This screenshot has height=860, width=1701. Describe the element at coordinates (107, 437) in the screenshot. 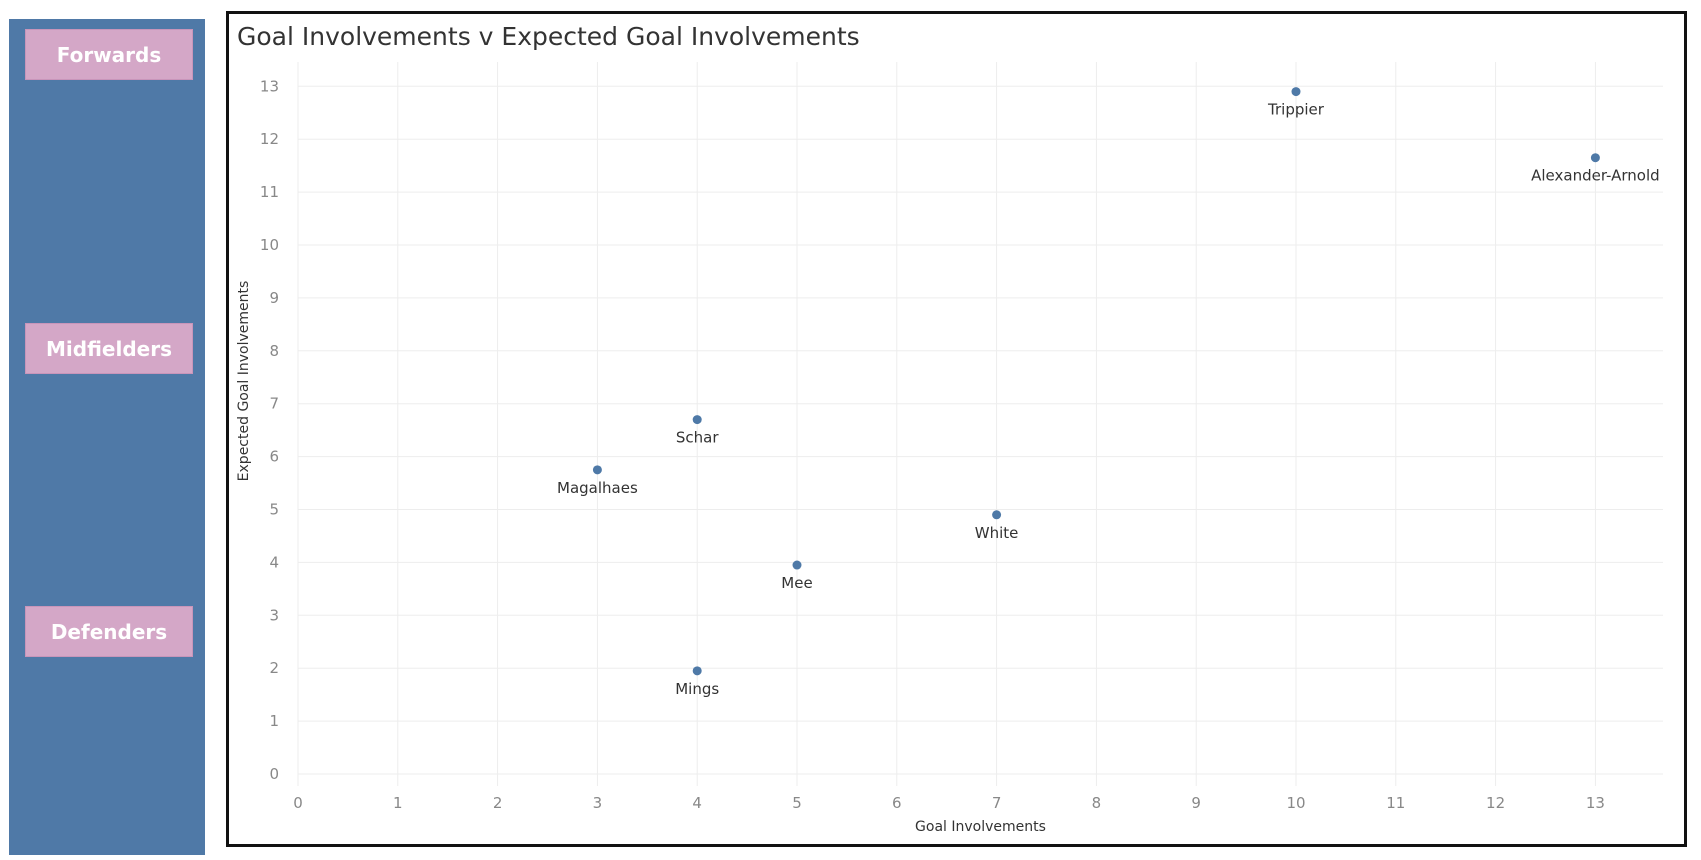

I see `position-sidebar: Forwards Midfielders Defenders` at that location.